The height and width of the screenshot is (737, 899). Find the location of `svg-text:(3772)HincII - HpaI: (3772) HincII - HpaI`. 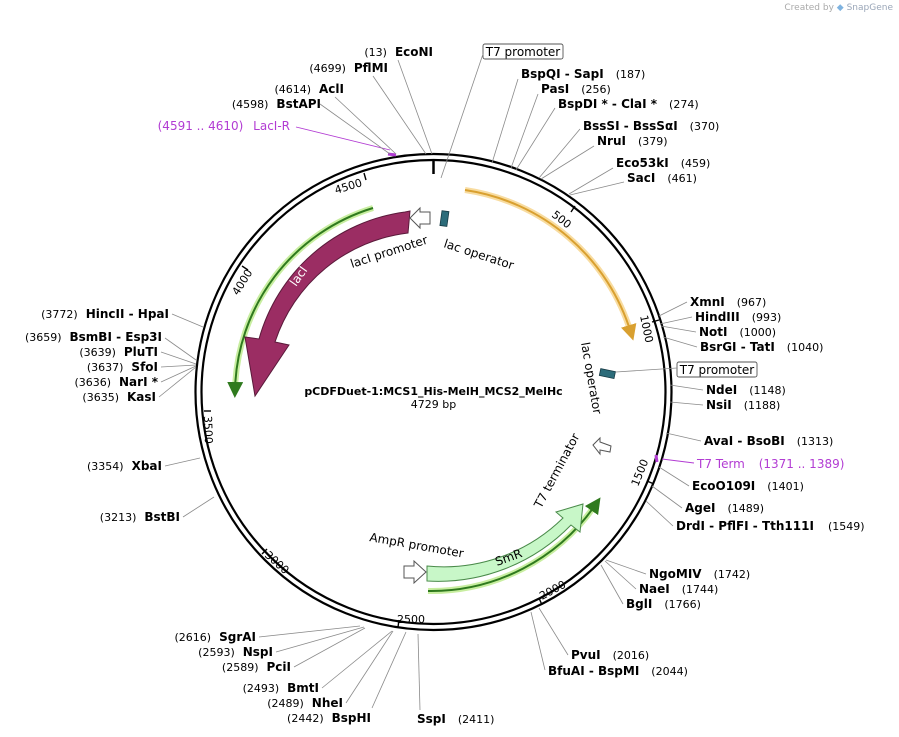

svg-text:(3772)HincII - HpaI: (3772) HincII - HpaI is located at coordinates (105, 314).